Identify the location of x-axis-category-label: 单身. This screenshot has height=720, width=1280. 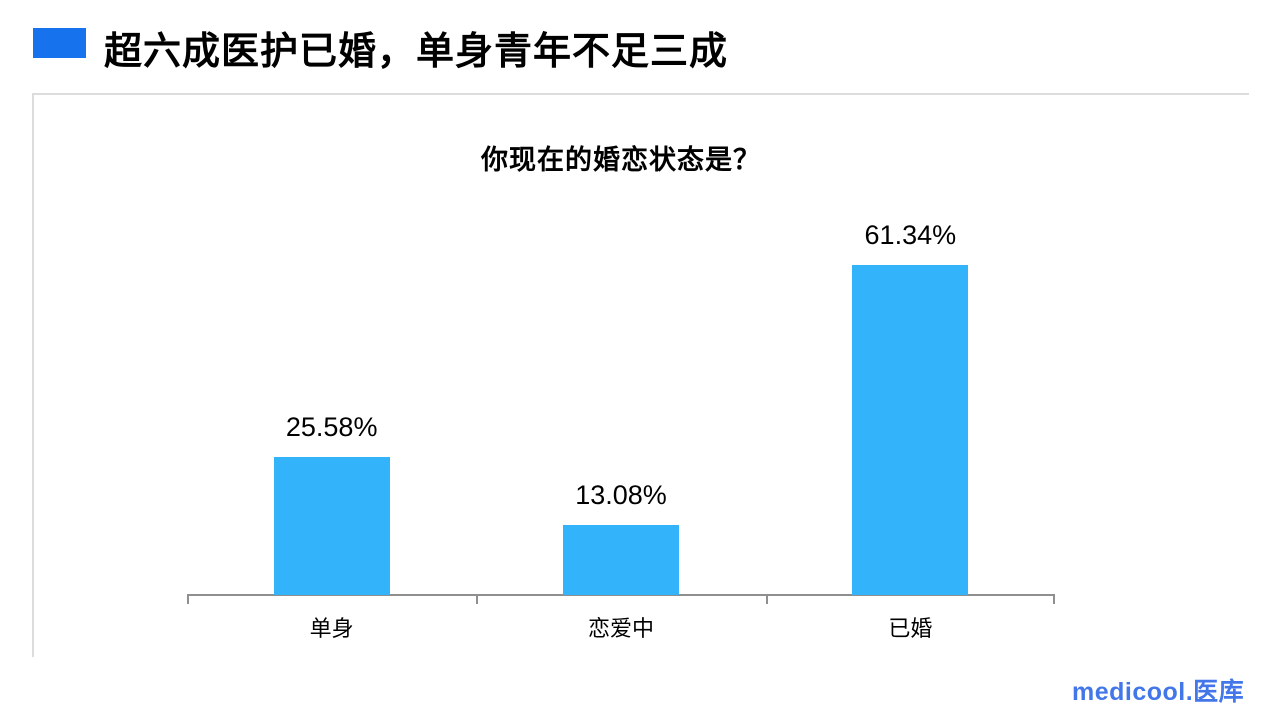
(331, 628).